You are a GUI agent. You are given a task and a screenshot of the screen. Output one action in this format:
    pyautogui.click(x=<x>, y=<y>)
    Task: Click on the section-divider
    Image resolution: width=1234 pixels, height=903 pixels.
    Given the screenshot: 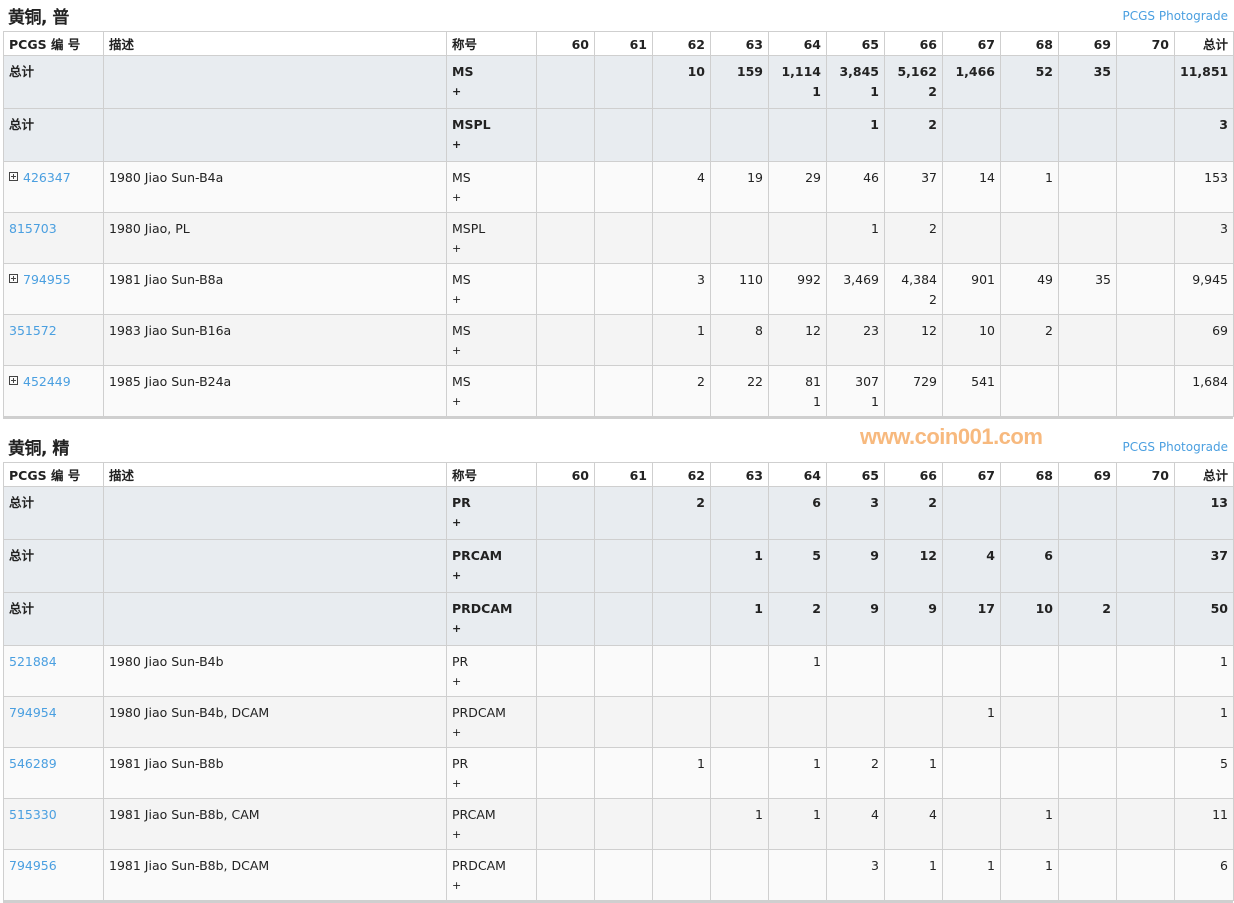 What is the action you would take?
    pyautogui.click(x=618, y=418)
    